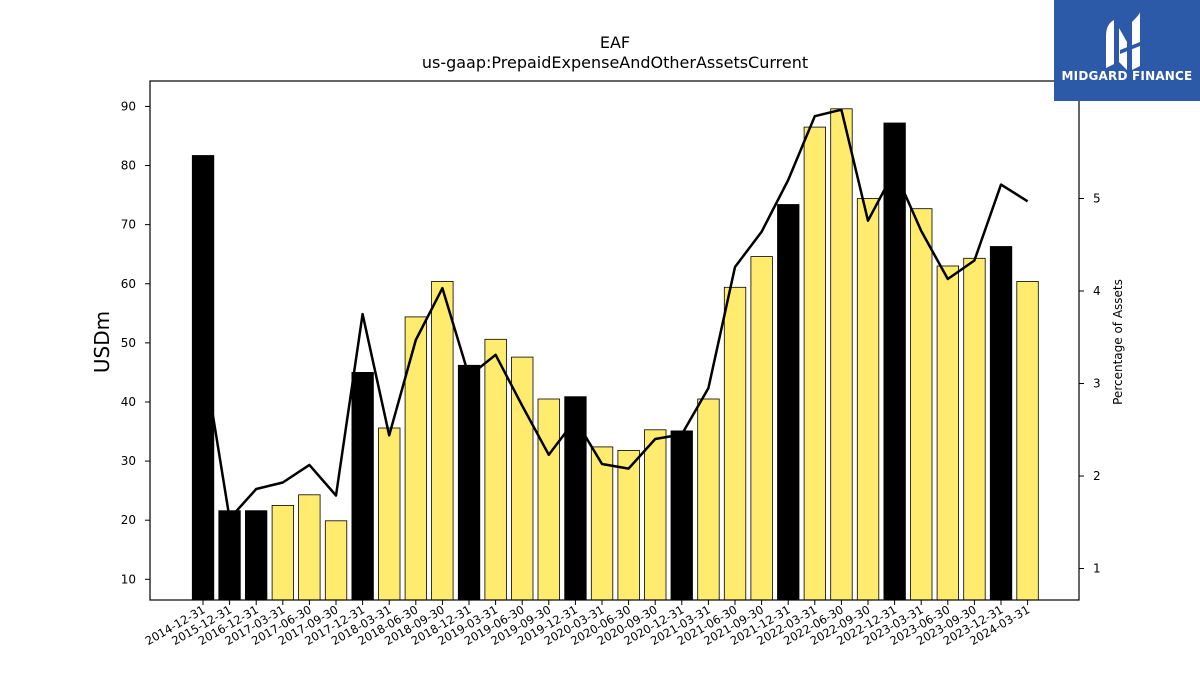  What do you see at coordinates (1123, 41) in the screenshot?
I see `midgard-logo-icon` at bounding box center [1123, 41].